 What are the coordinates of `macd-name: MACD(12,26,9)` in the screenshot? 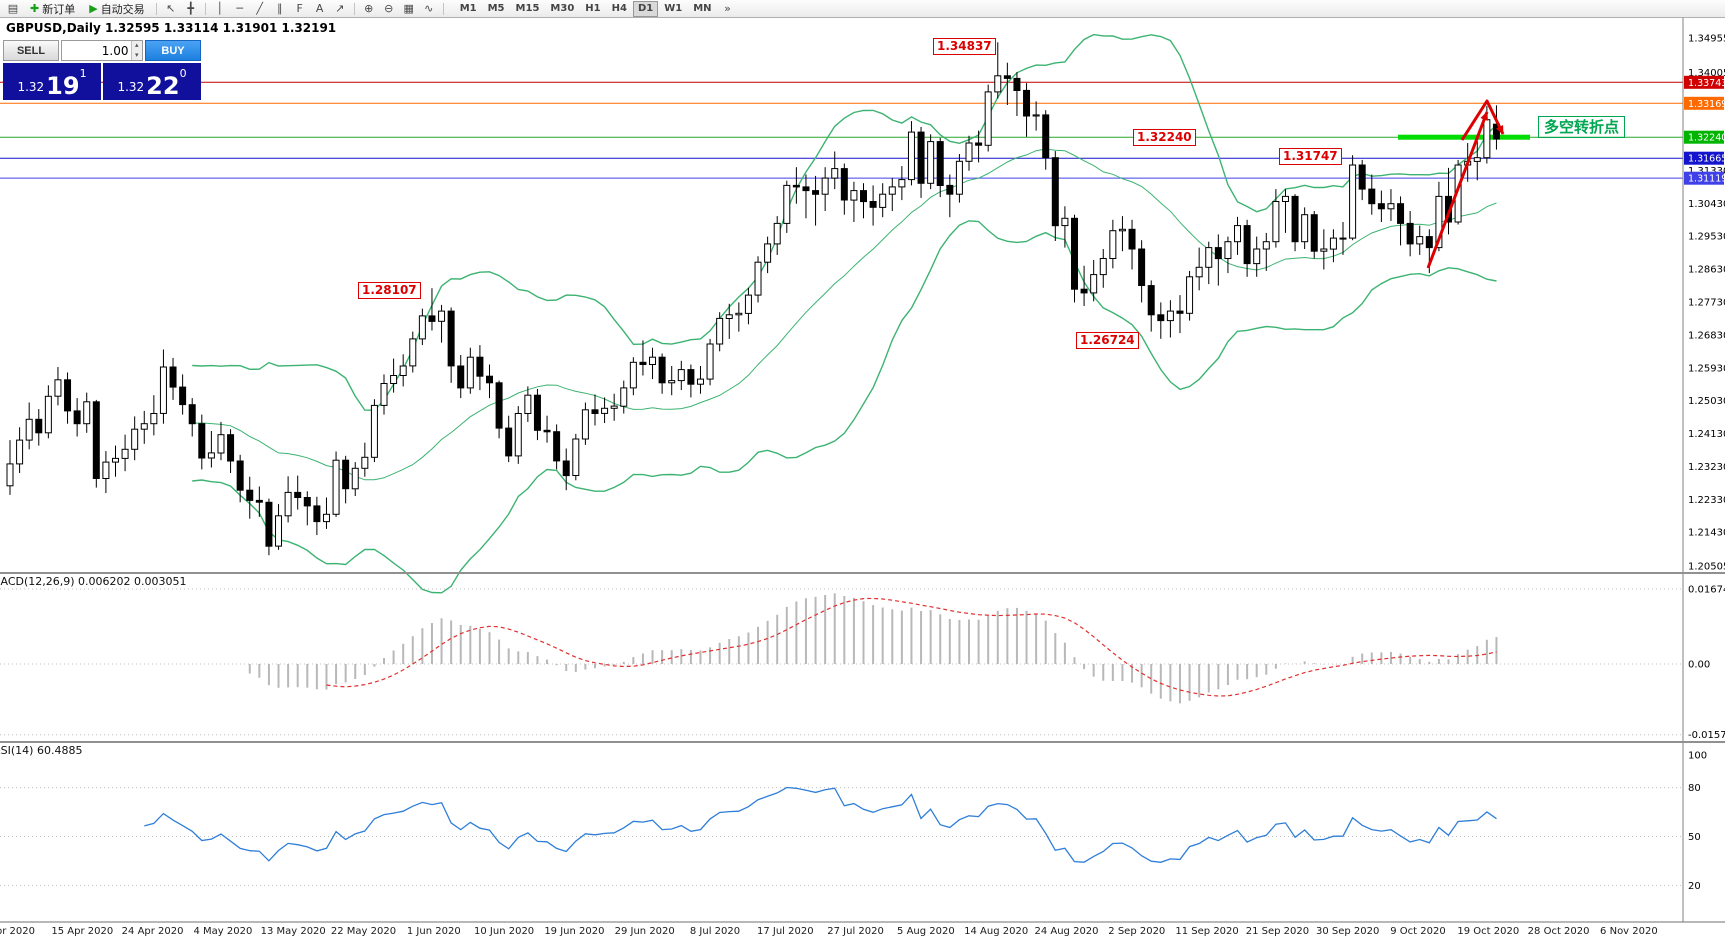 It's located at (37, 581).